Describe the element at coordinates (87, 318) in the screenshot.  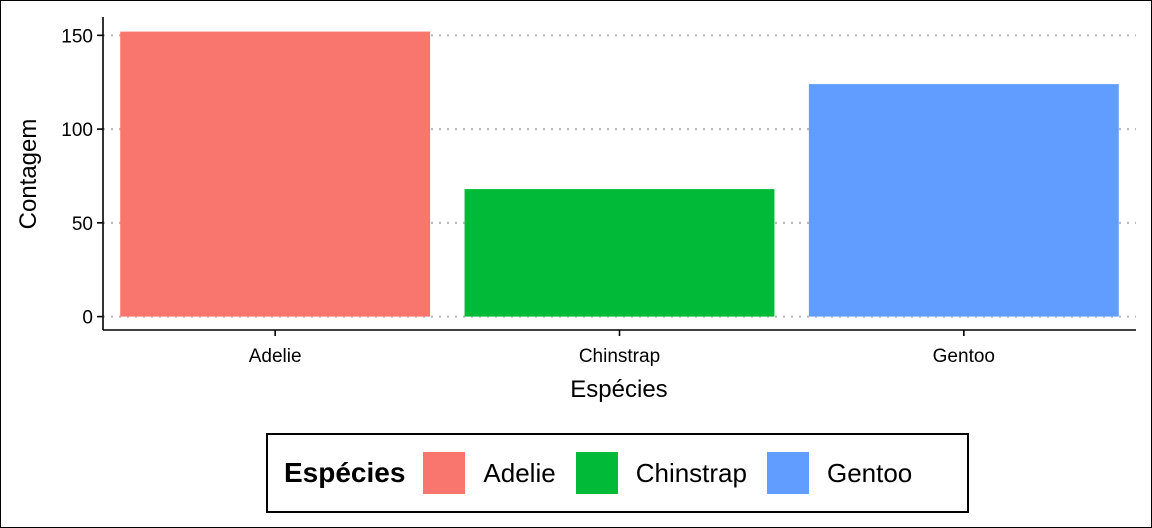
I see `y-tick-label-0: 0` at that location.